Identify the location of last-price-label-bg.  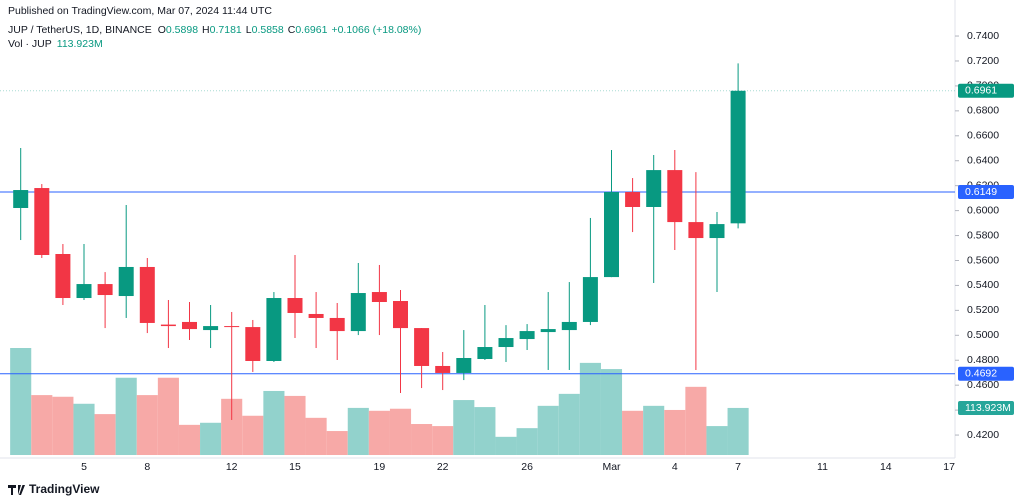
(986, 90).